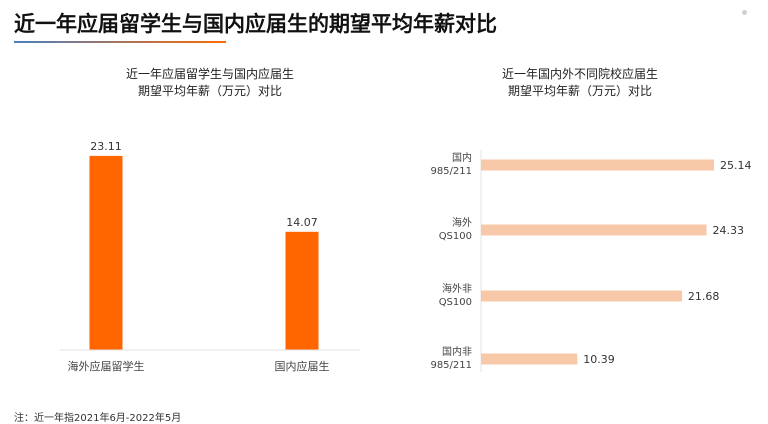 This screenshot has width=768, height=424. I want to click on right-bar-value-label-4: 10.39, so click(599, 359).